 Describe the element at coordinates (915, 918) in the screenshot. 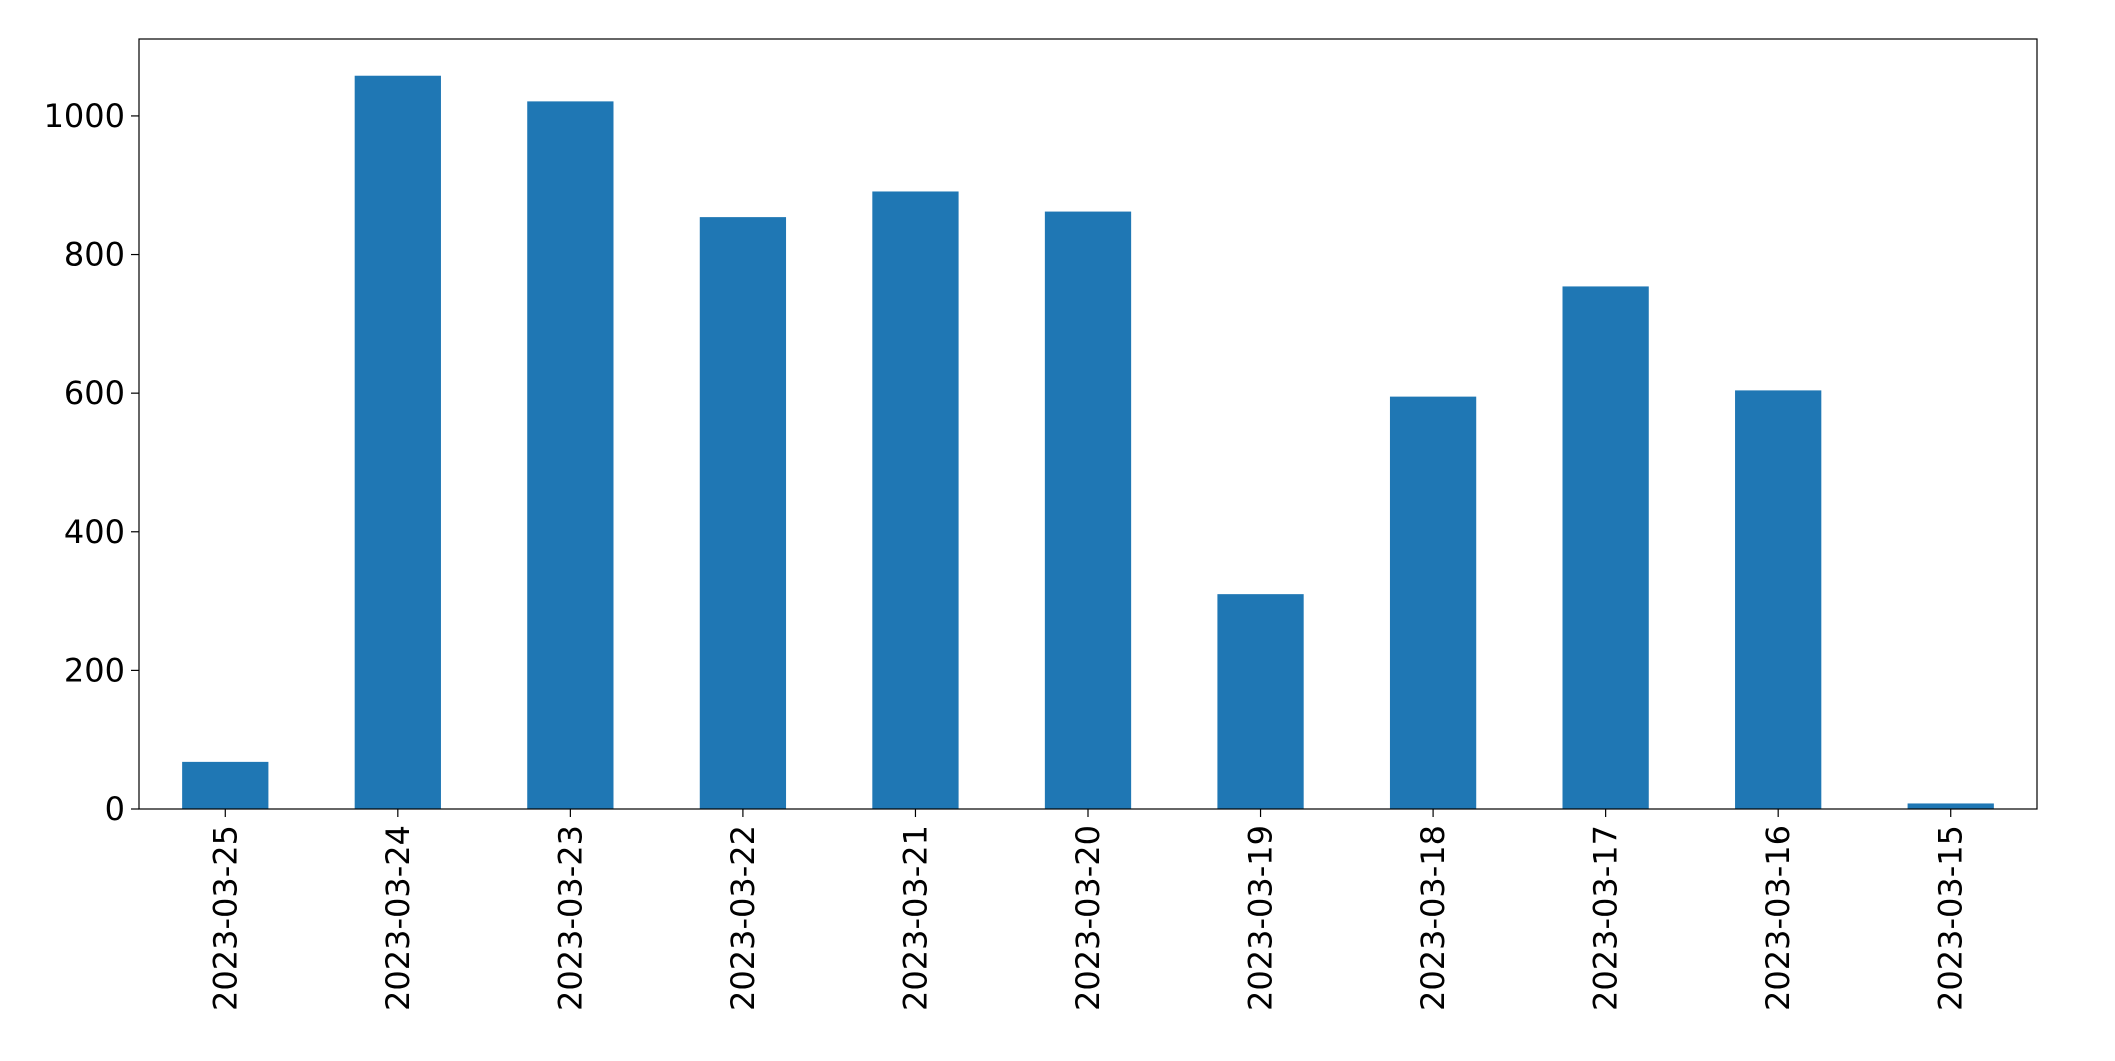

I see `x-tick-label: 2023-03-21` at that location.